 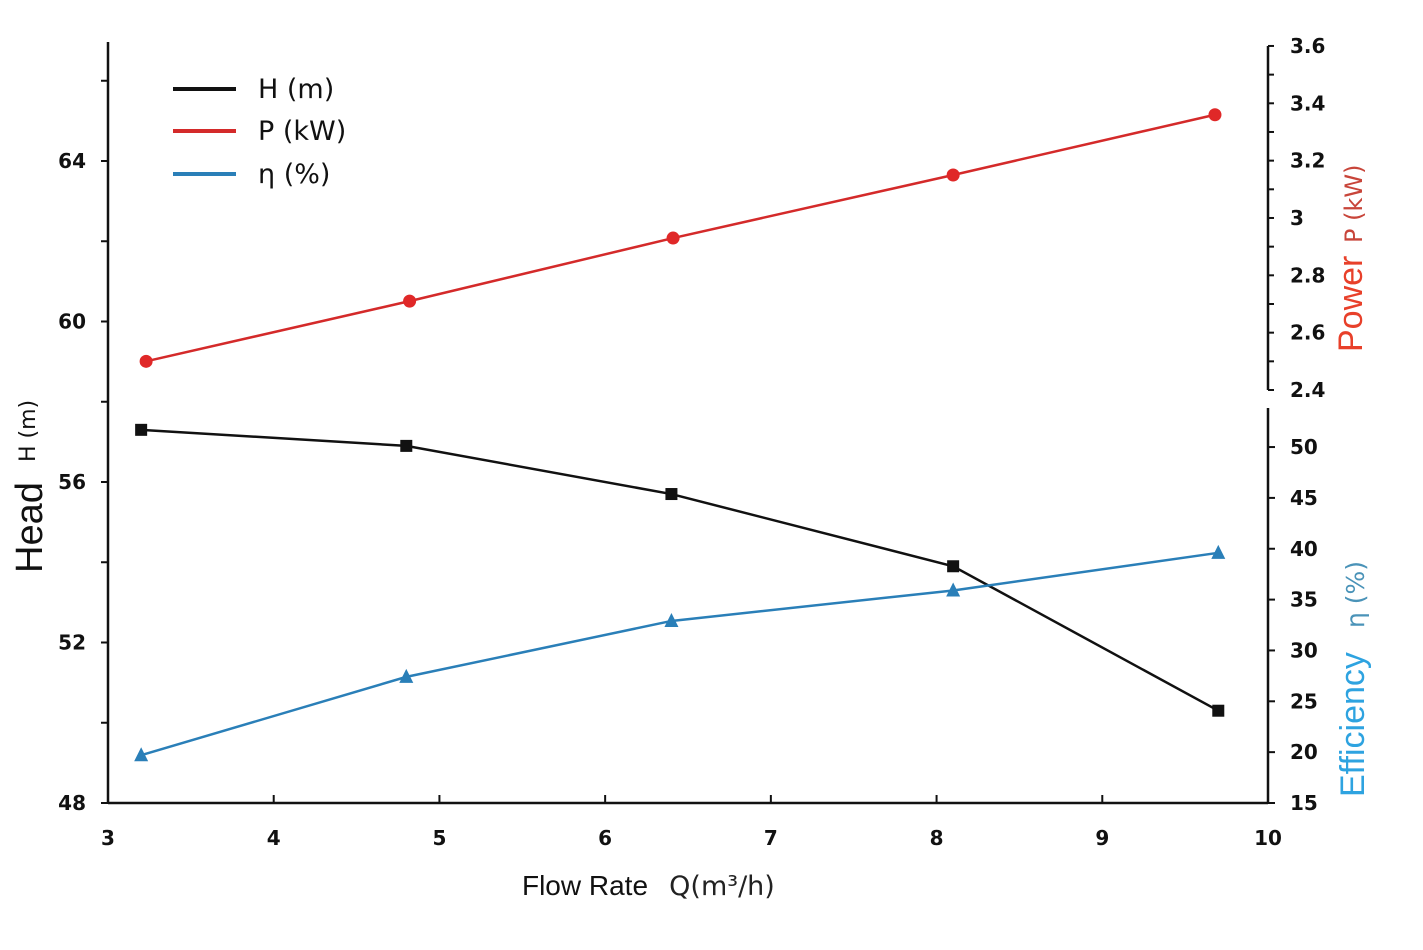 I want to click on power-tick-label: 3, so click(x=1297, y=218).